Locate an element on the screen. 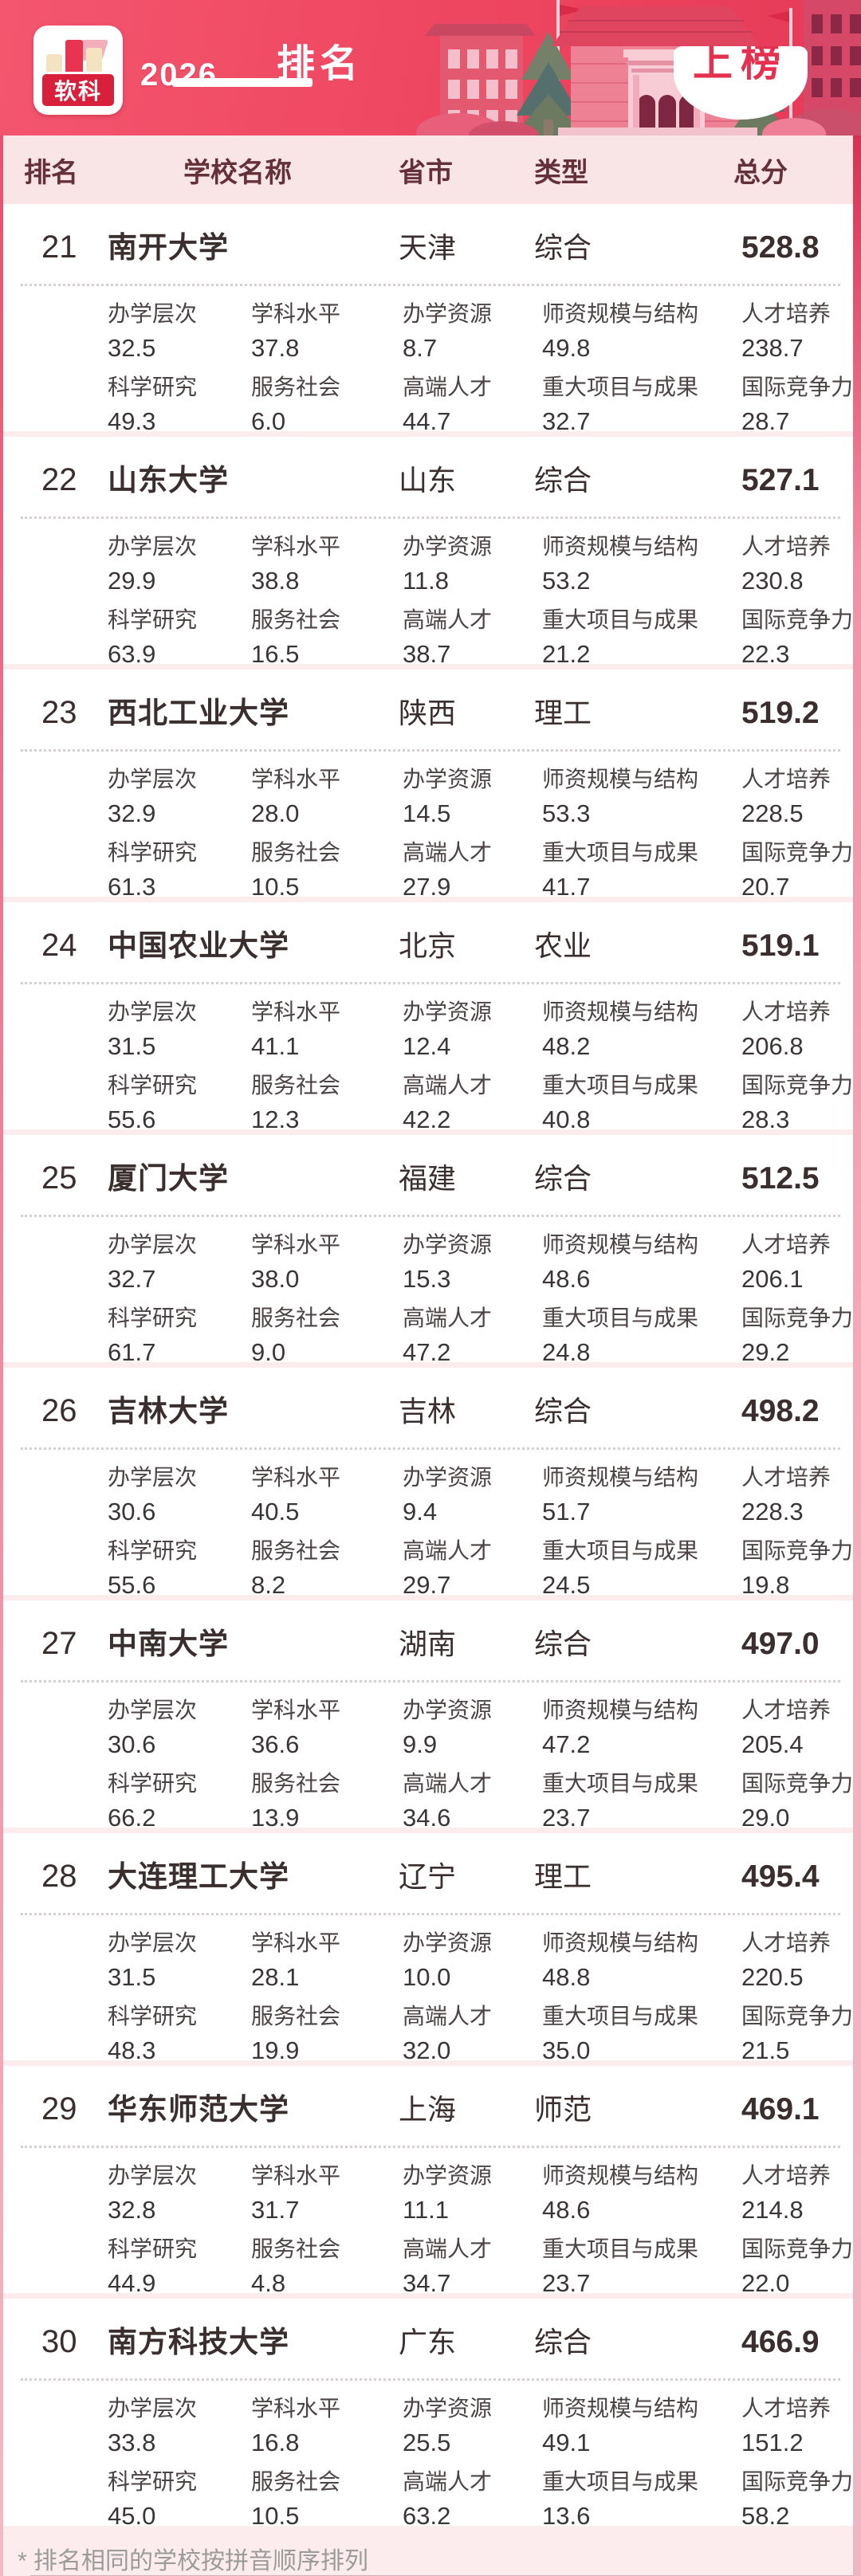  metric-cell: 科学研究 63.9 is located at coordinates (179, 635).